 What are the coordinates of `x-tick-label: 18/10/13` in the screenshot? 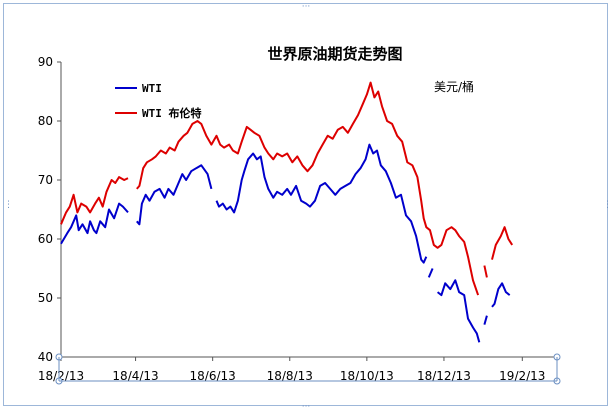 It's located at (367, 376).